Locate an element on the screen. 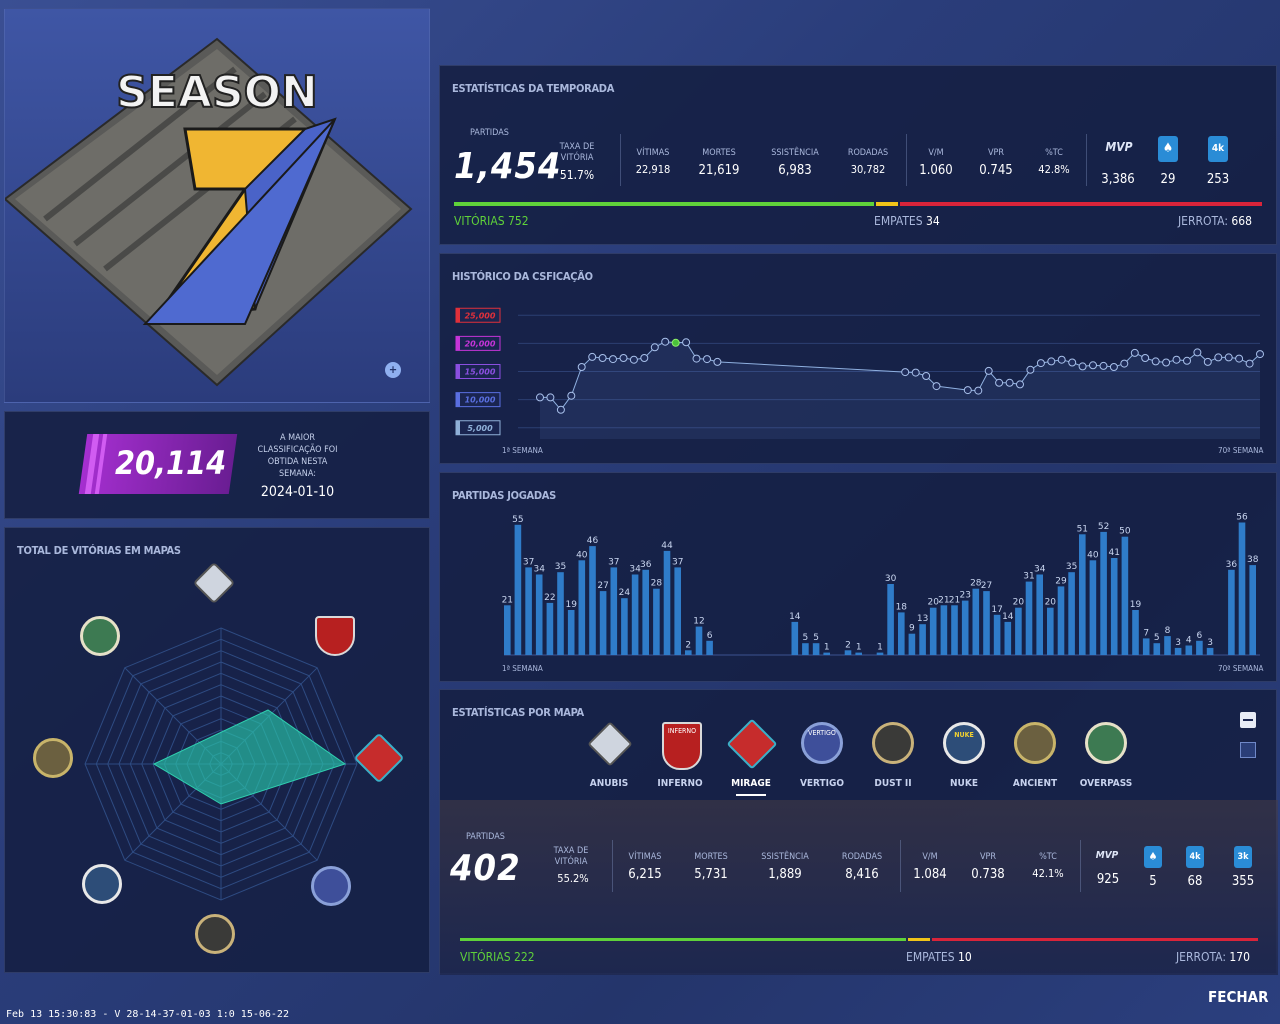 The image size is (1280, 1024). tab-mirage: MIRAGE is located at coordinates (751, 759).